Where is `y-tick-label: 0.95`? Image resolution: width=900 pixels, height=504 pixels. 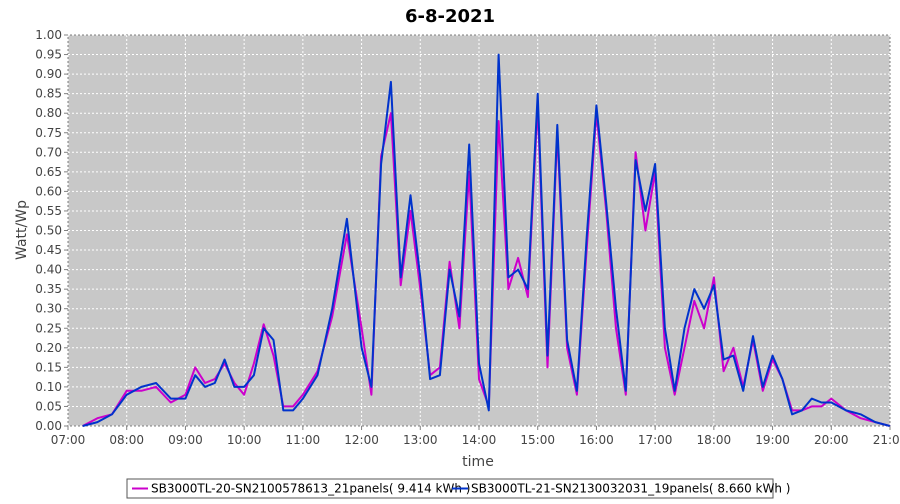
y-tick-label: 0.95 is located at coordinates (48, 55).